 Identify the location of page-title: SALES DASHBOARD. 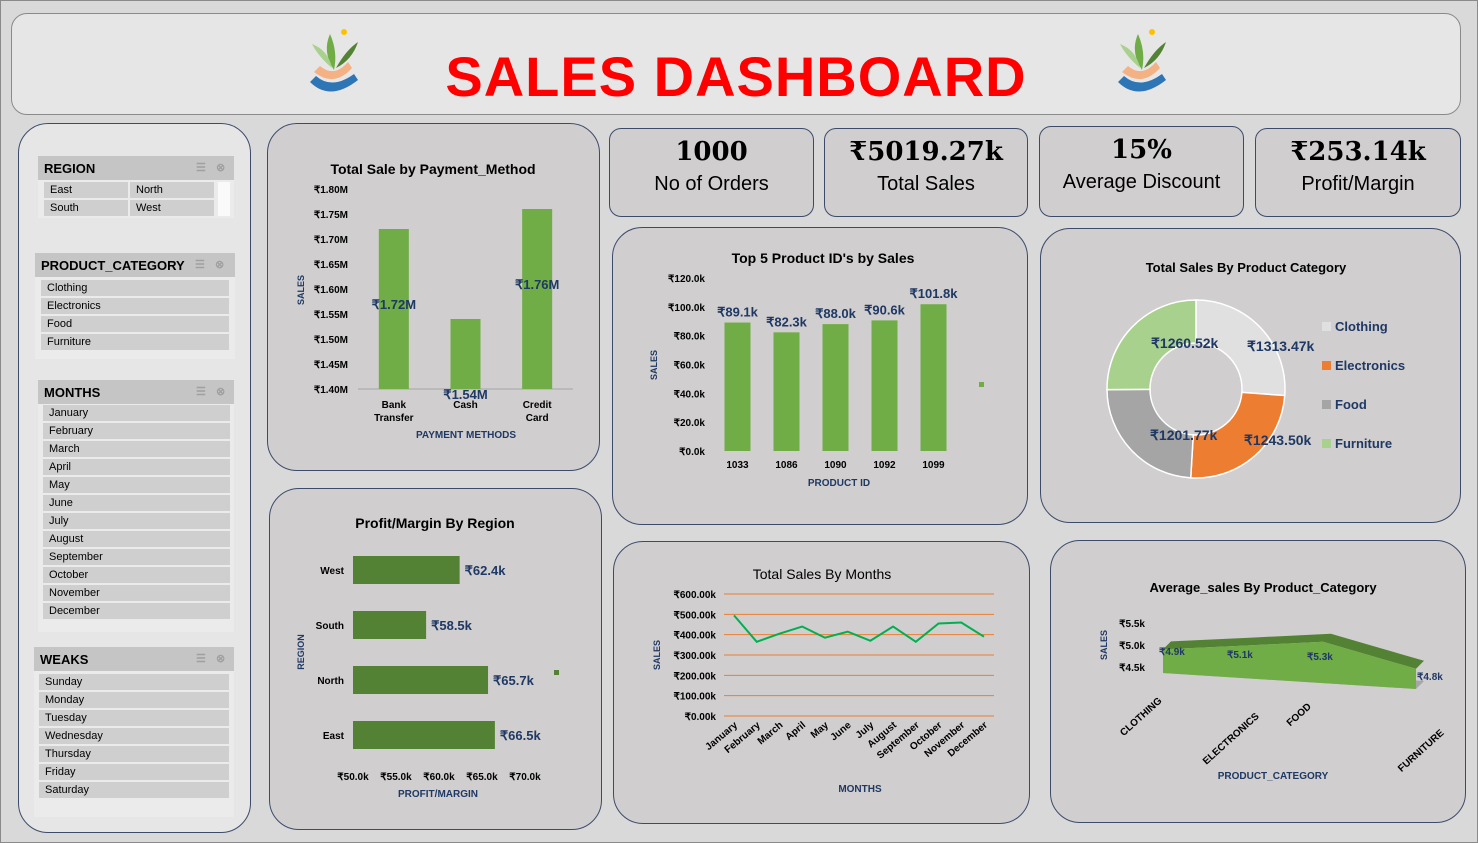
(736, 76).